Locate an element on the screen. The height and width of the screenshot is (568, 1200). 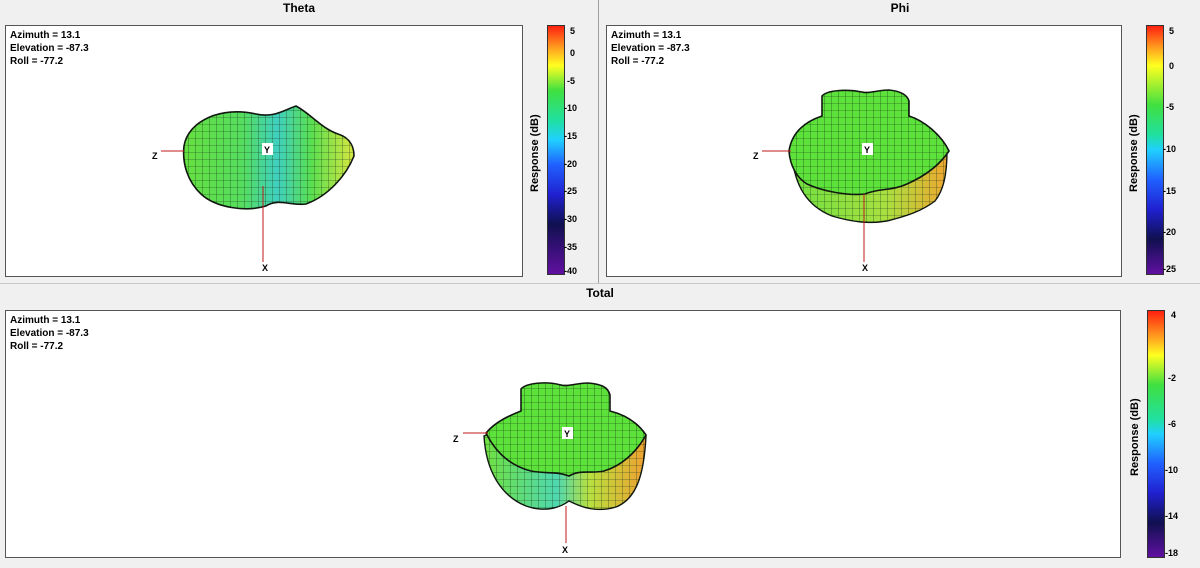
phi-colorbar-label: Response (dB) is located at coordinates (1134, 153).